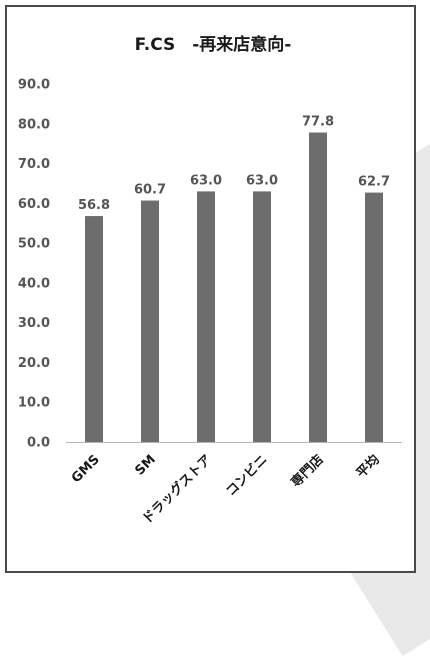  Describe the element at coordinates (34, 363) in the screenshot. I see `y-tick-label: 20.0` at that location.